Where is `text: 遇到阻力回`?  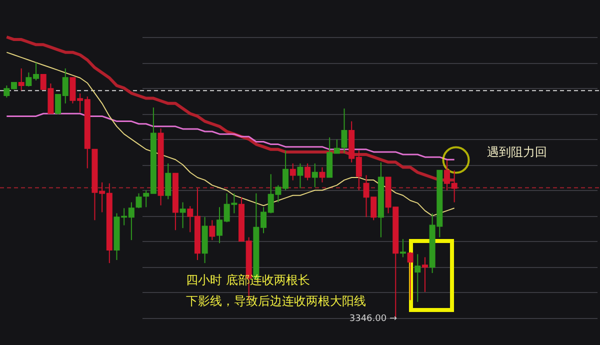 text: 遇到阻力回 is located at coordinates (517, 152).